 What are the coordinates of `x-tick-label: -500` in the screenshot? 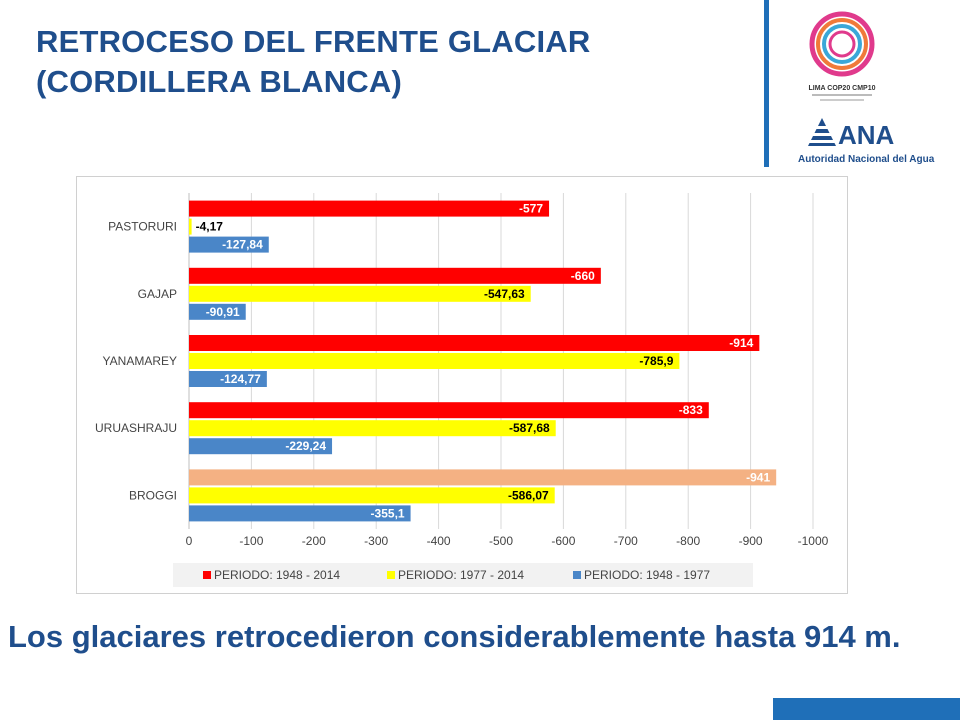 It's located at (501, 541).